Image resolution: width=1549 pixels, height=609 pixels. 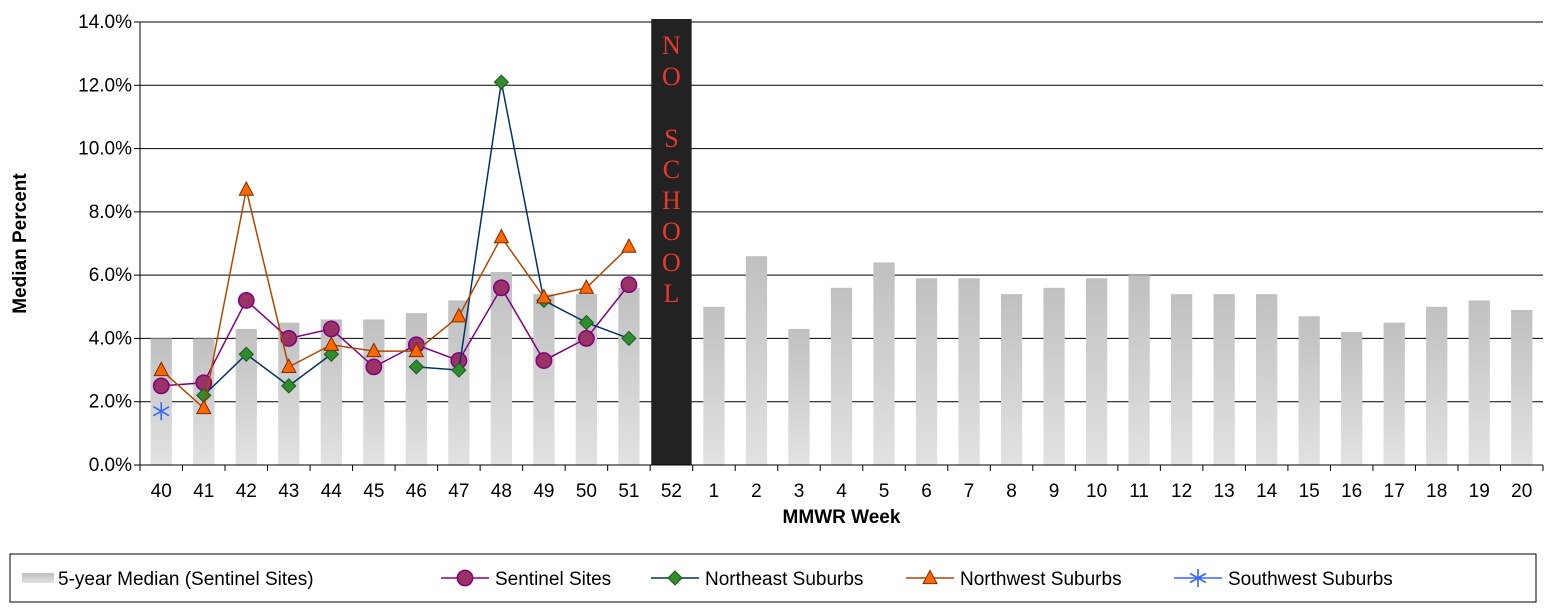 I want to click on no-school-bar, so click(x=671, y=242).